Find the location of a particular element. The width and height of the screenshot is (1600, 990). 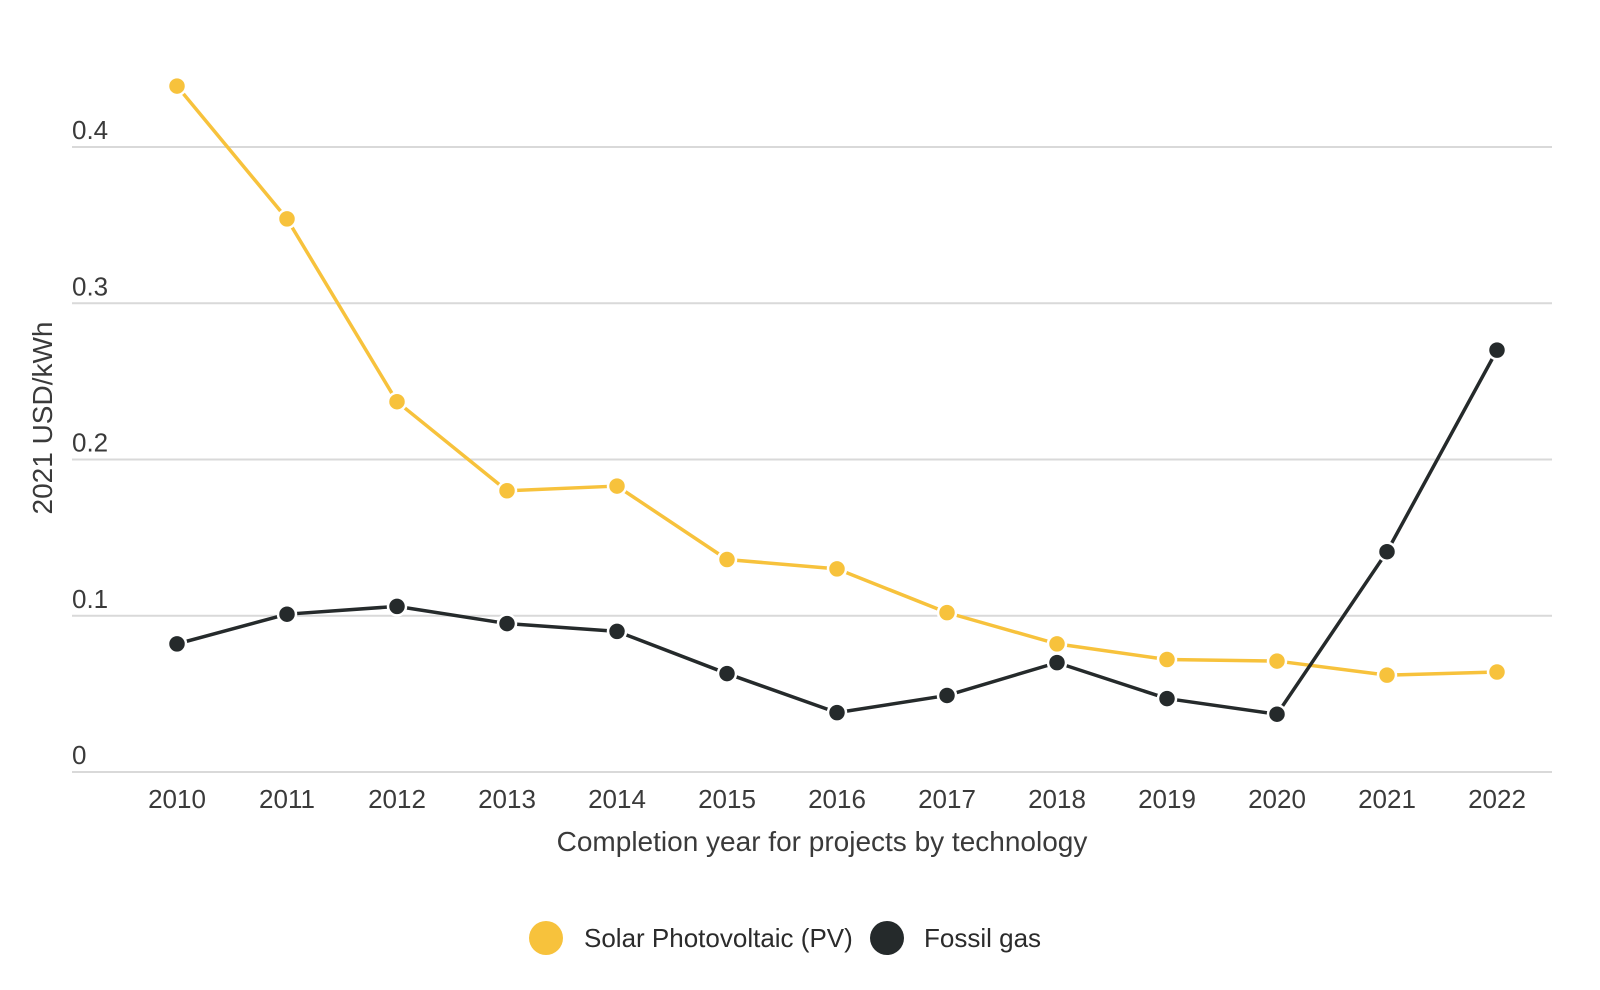

legend-item: Fossil gas is located at coordinates (955, 938).